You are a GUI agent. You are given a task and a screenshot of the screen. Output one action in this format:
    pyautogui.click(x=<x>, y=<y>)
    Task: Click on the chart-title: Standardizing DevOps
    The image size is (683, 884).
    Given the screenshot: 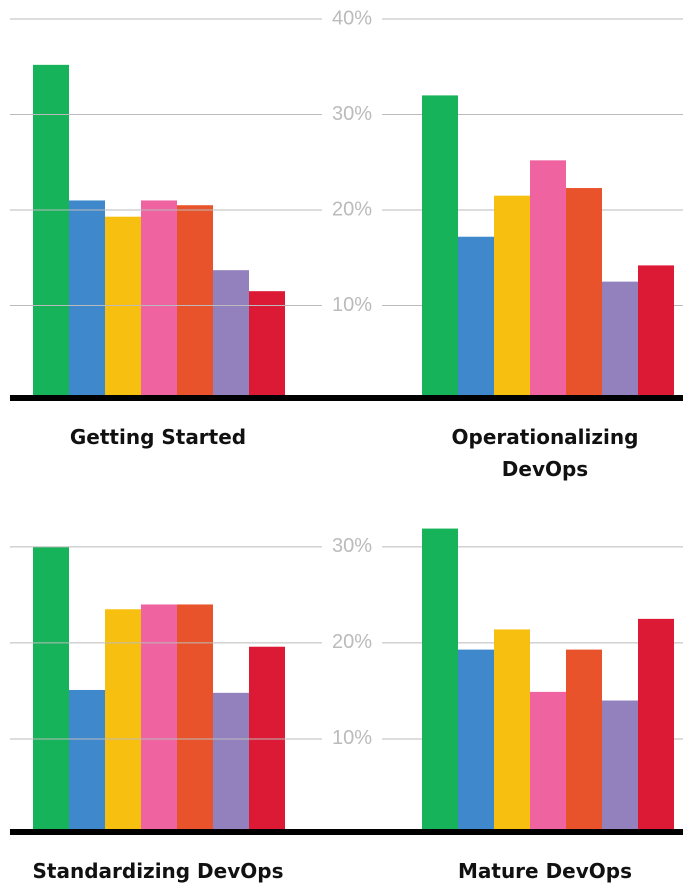 What is the action you would take?
    pyautogui.click(x=158, y=871)
    